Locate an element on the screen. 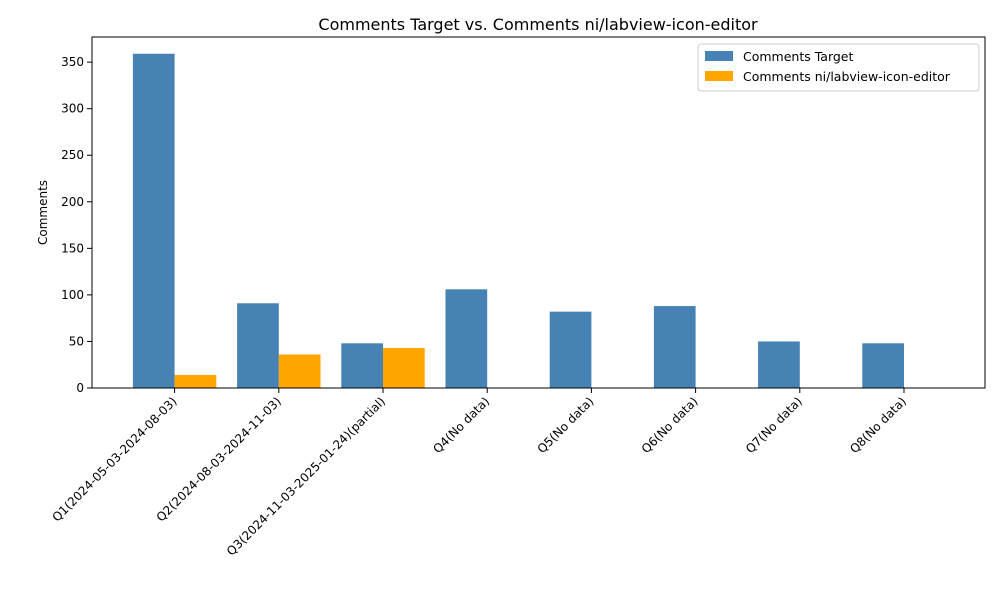 Image resolution: width=1000 pixels, height=600 pixels. y-tick-label: 50 is located at coordinates (76, 341).